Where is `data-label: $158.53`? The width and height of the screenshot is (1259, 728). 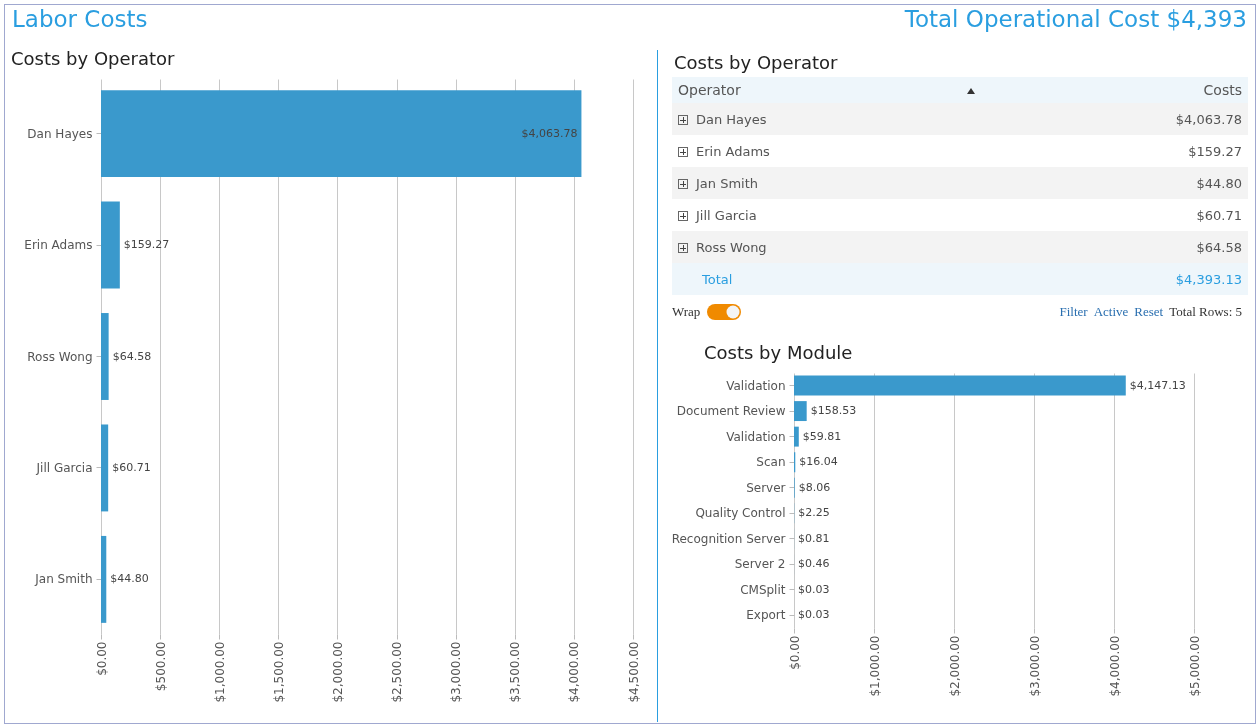
data-label: $158.53 is located at coordinates (833, 411).